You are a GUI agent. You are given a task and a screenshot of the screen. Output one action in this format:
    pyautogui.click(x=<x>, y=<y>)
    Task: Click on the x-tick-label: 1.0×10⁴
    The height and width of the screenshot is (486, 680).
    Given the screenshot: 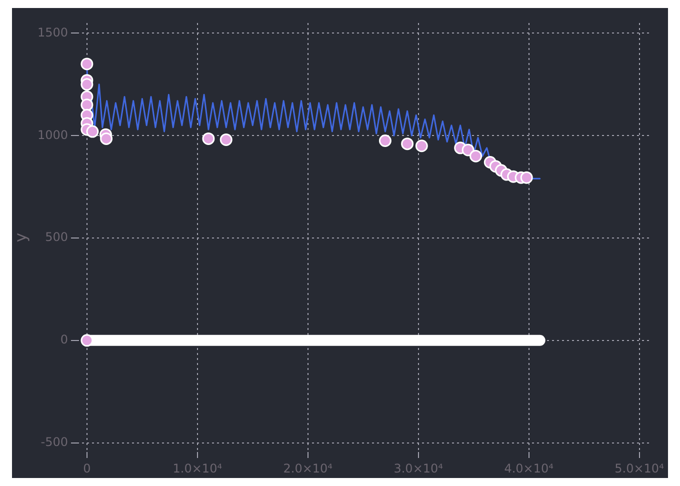 What is the action you would take?
    pyautogui.click(x=197, y=468)
    